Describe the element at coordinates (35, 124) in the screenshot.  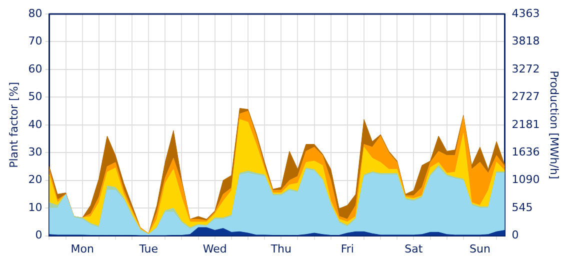
I see `y-tick-label: 40` at that location.